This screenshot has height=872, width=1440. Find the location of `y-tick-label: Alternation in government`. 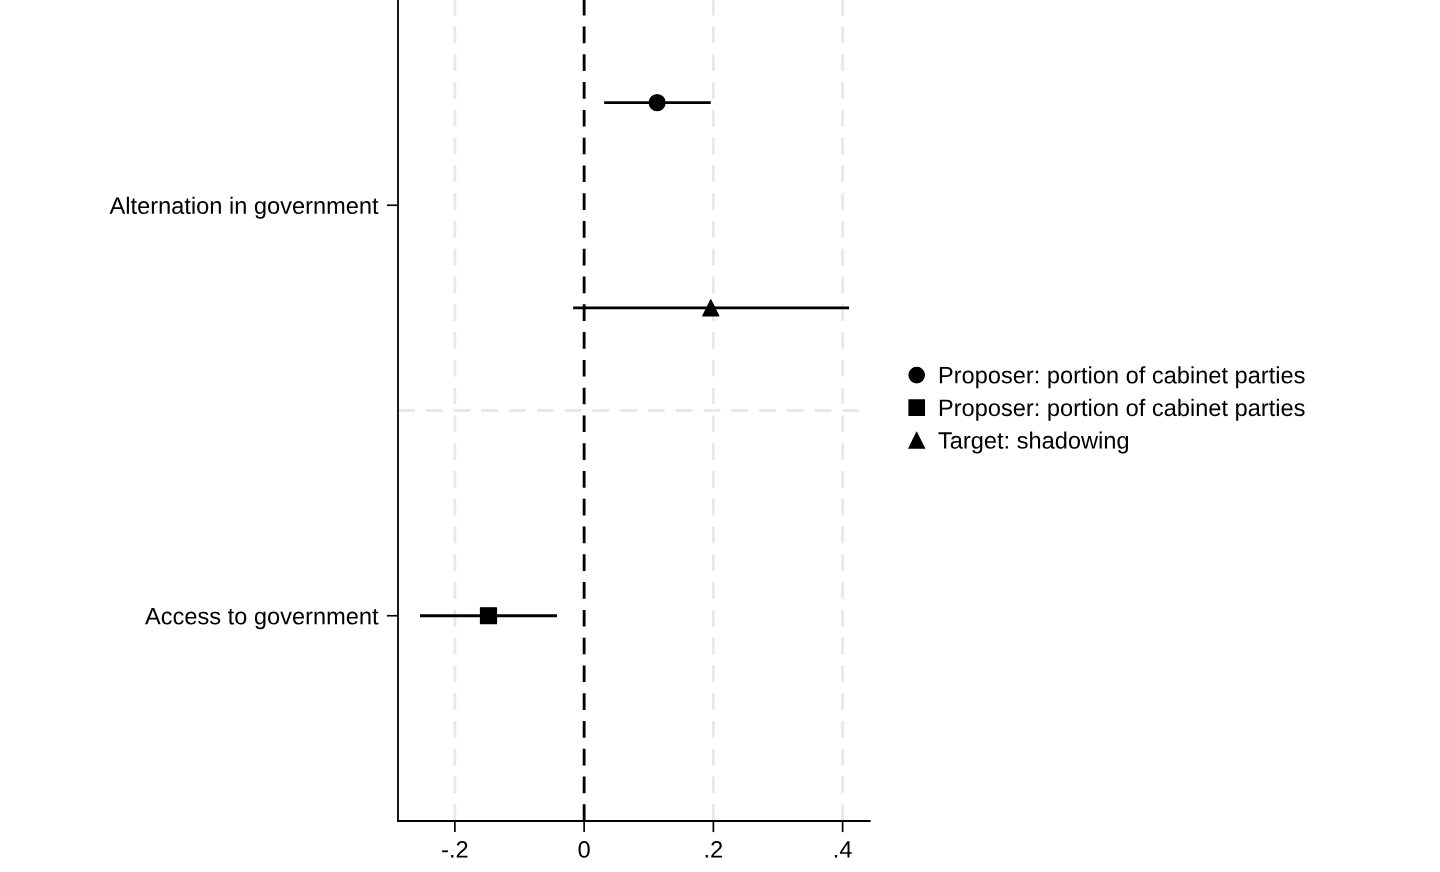

y-tick-label: Alternation in government is located at coordinates (244, 207).